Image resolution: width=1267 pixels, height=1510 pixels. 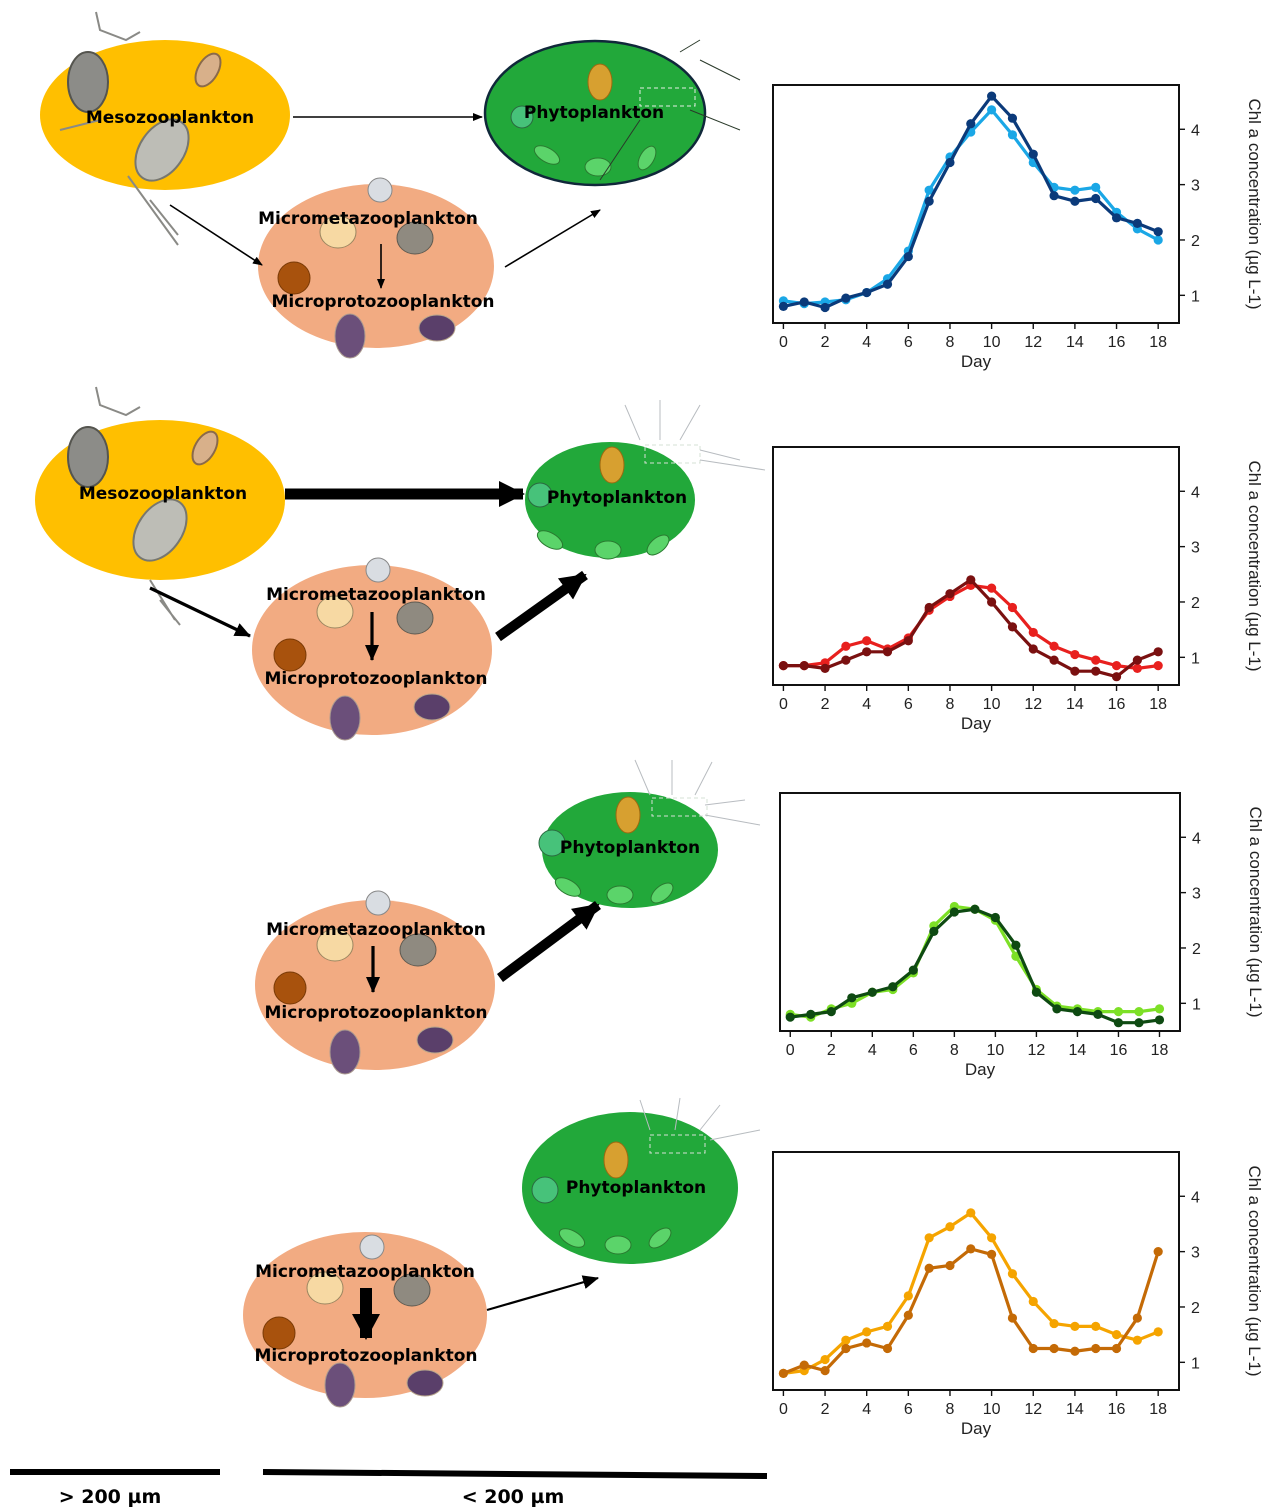 What do you see at coordinates (1195, 658) in the screenshot?
I see `y-tick-label: 1` at bounding box center [1195, 658].